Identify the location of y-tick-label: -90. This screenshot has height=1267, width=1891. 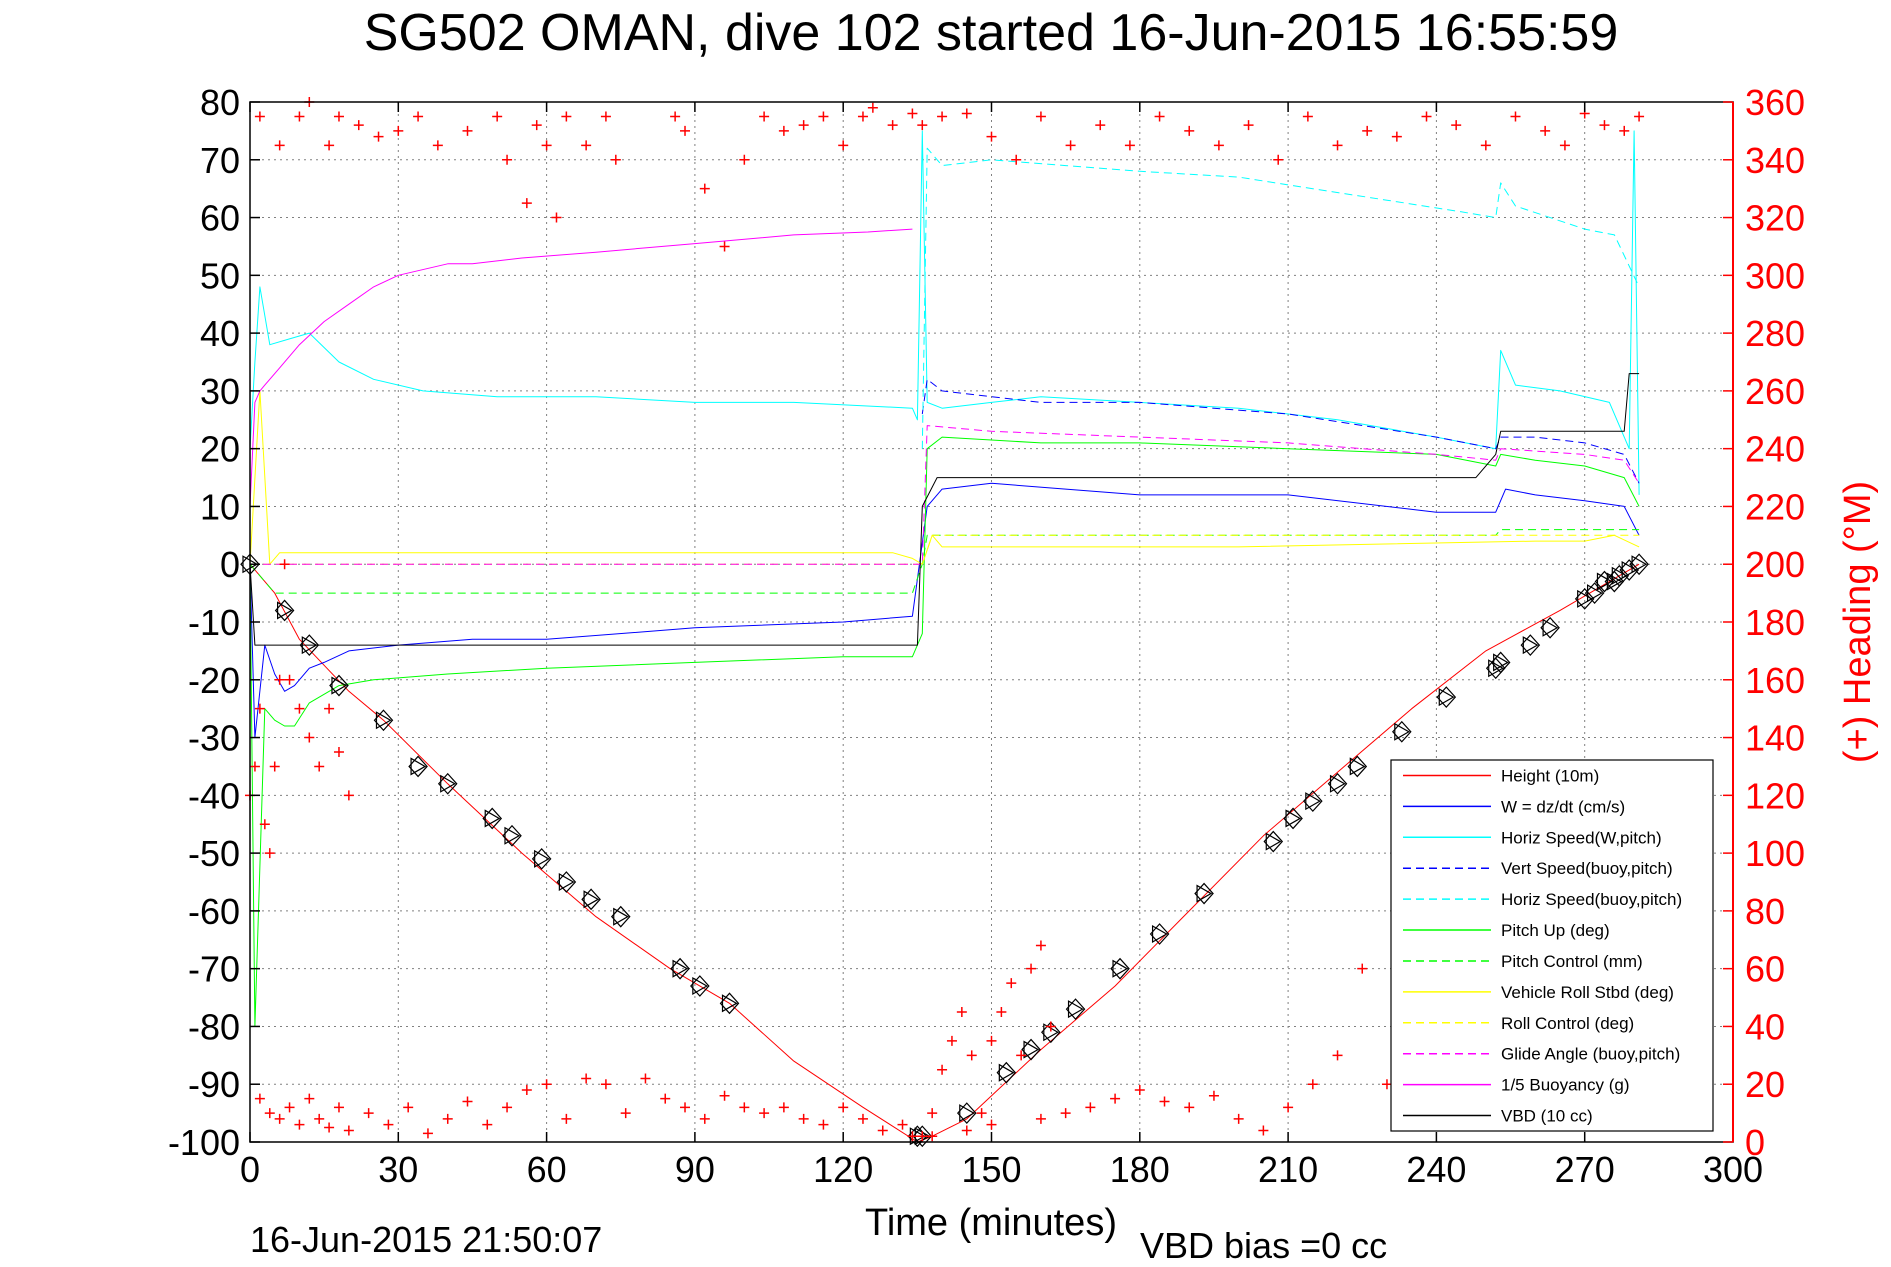
(214, 1084).